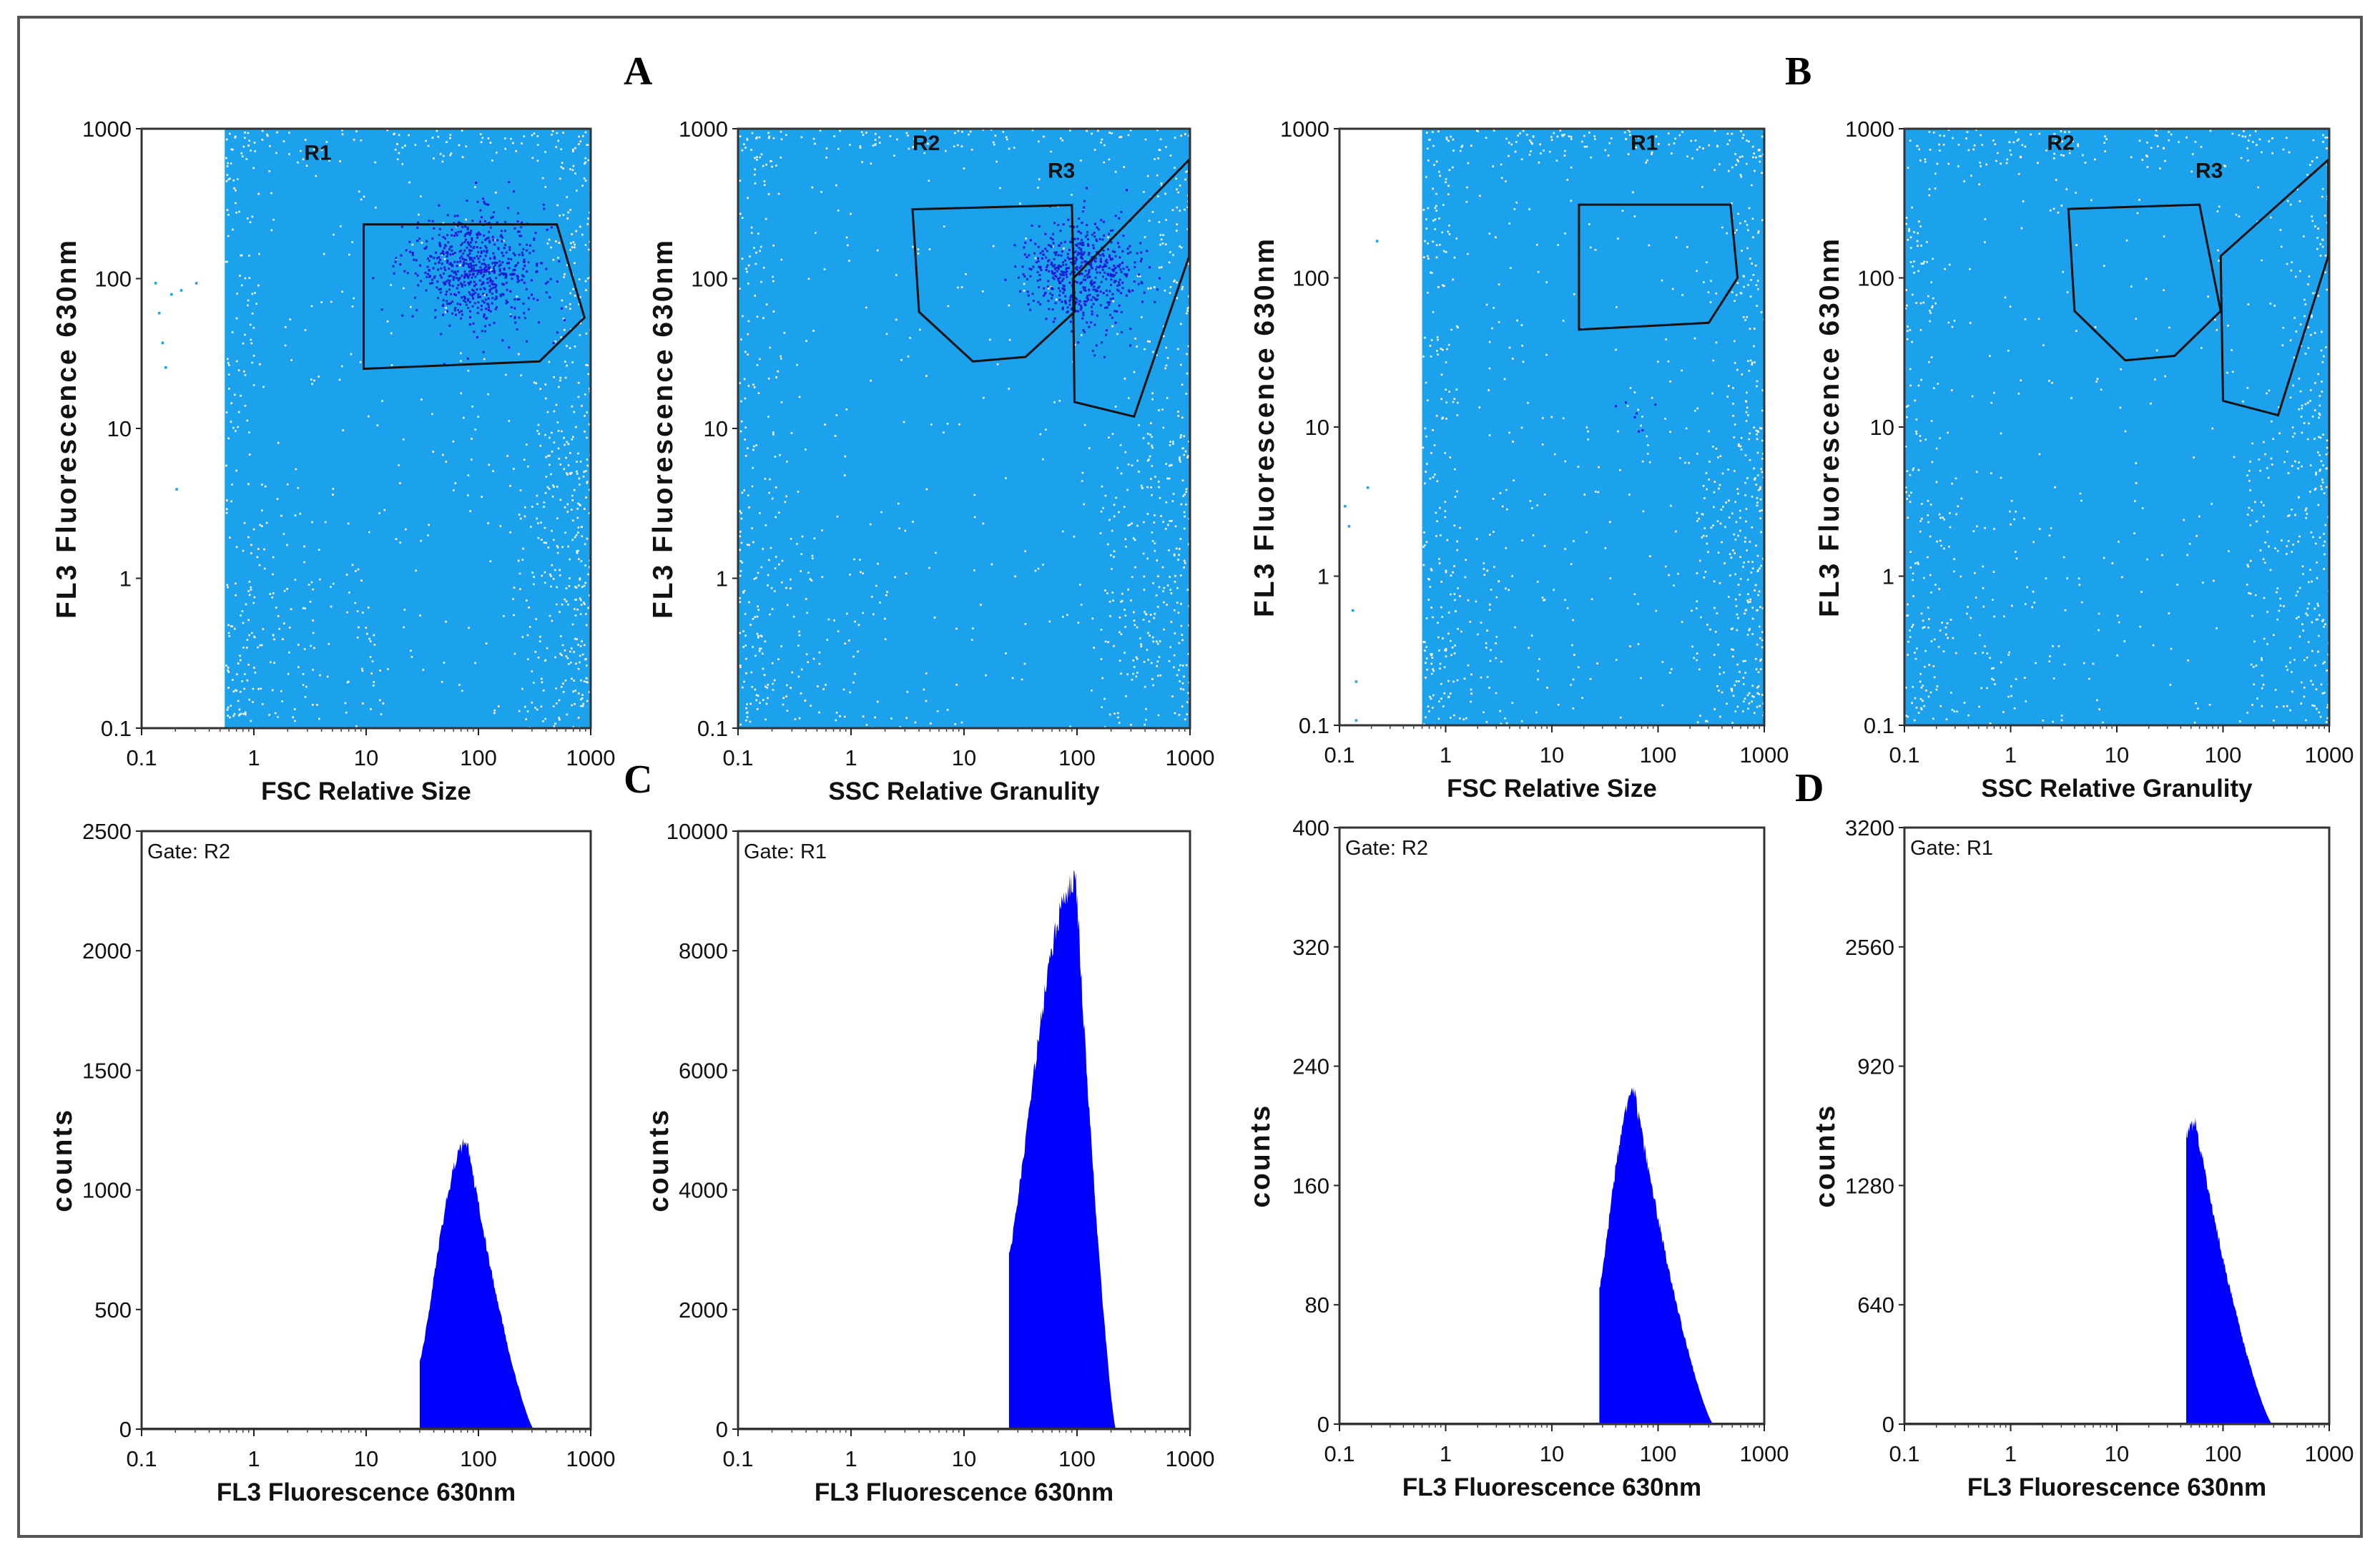  I want to click on panel-letter-a: A, so click(638, 71).